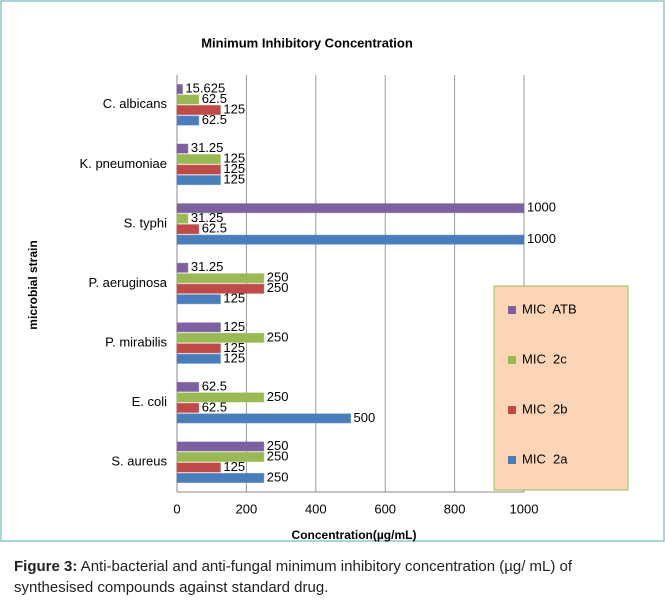  Describe the element at coordinates (123, 163) in the screenshot. I see `y-tick-label: K. pneumoniae` at that location.